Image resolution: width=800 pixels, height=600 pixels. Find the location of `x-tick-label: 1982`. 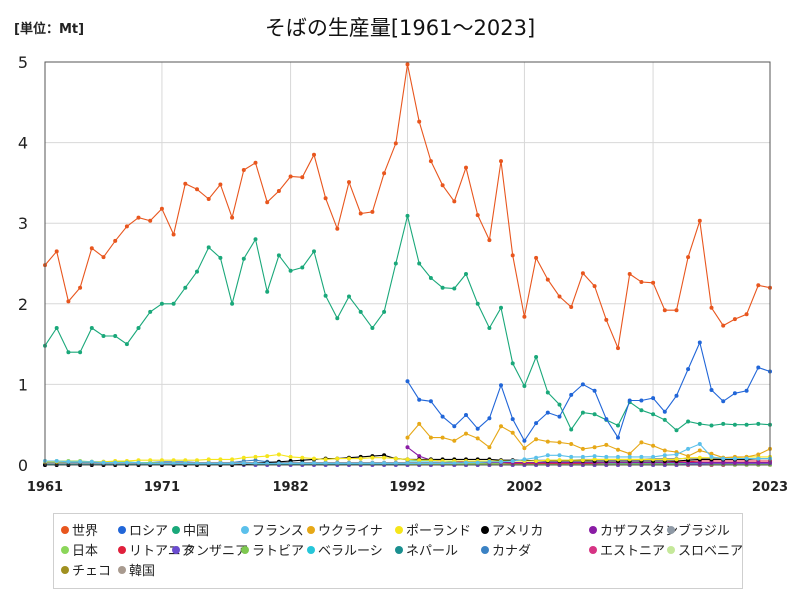

x-tick-label: 1982 is located at coordinates (290, 487).